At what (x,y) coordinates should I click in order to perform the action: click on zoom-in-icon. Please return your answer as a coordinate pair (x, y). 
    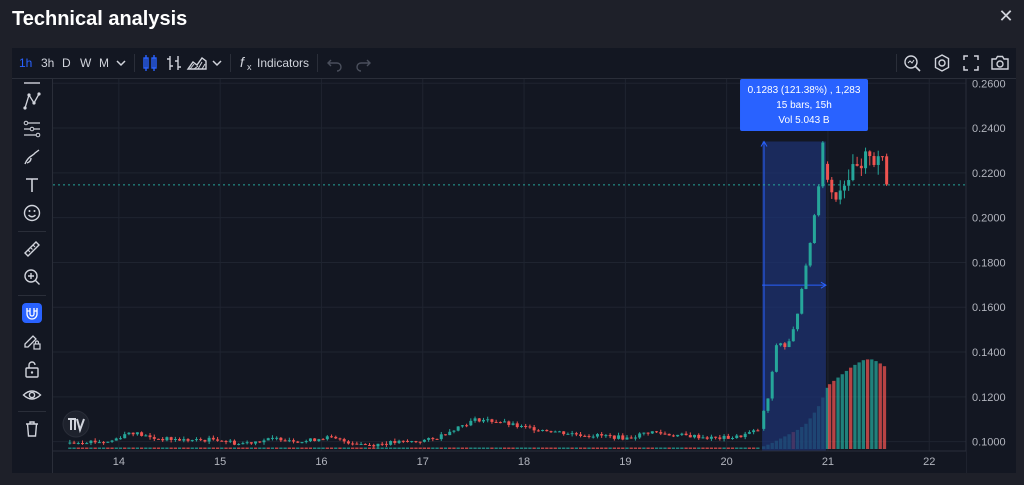
    Looking at the image, I should click on (32, 277).